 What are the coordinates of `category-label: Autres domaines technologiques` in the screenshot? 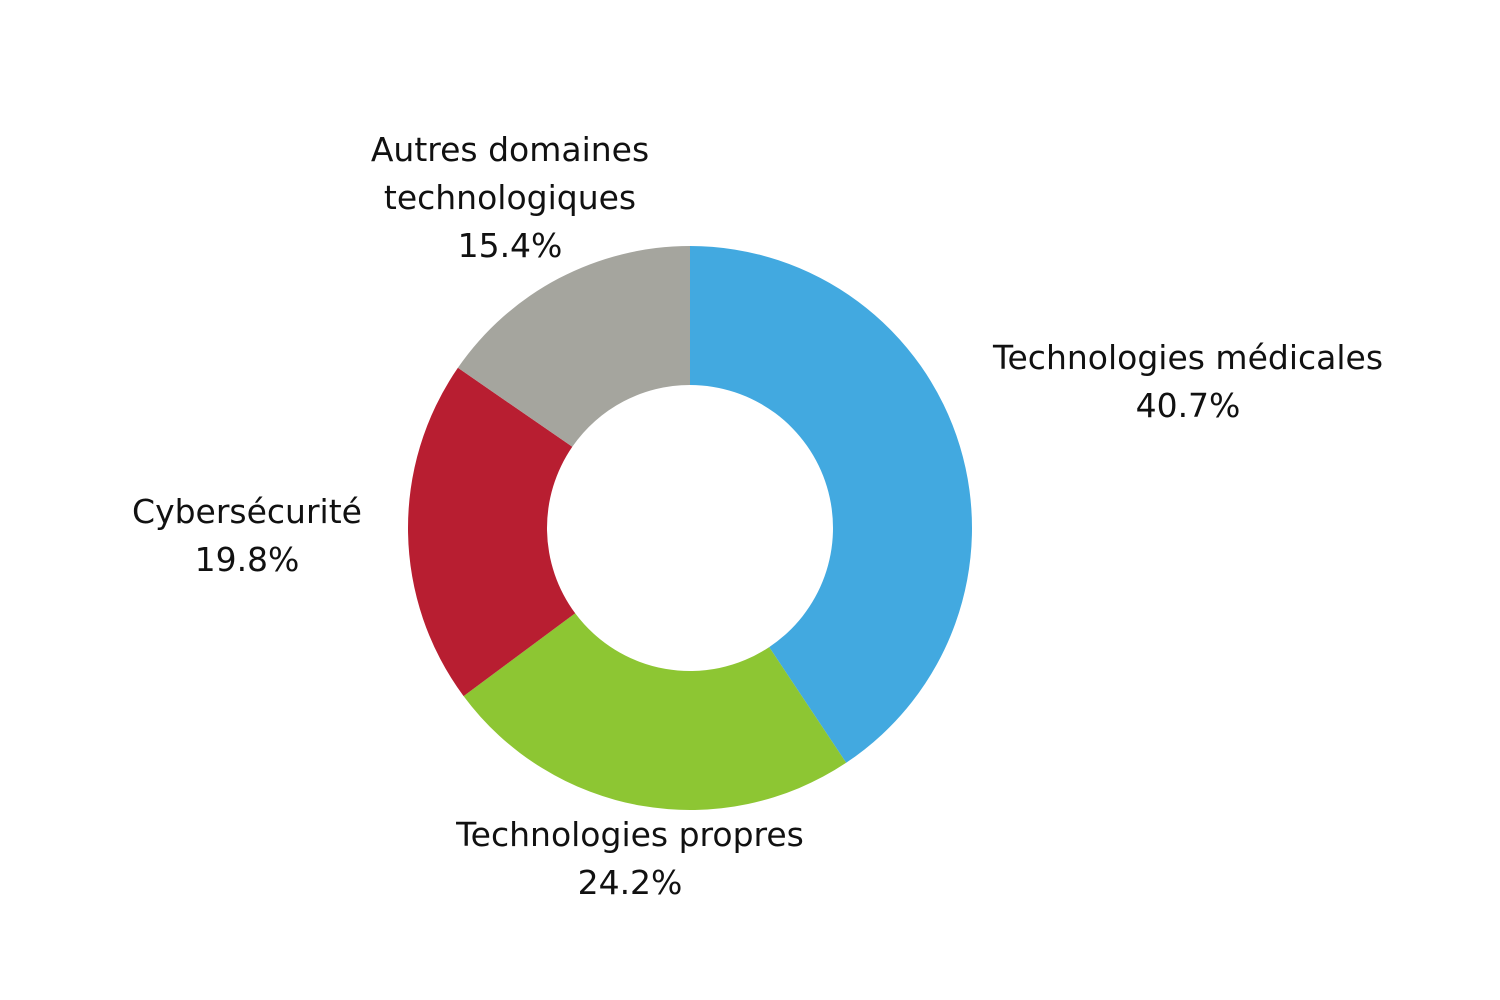 It's located at (510, 173).